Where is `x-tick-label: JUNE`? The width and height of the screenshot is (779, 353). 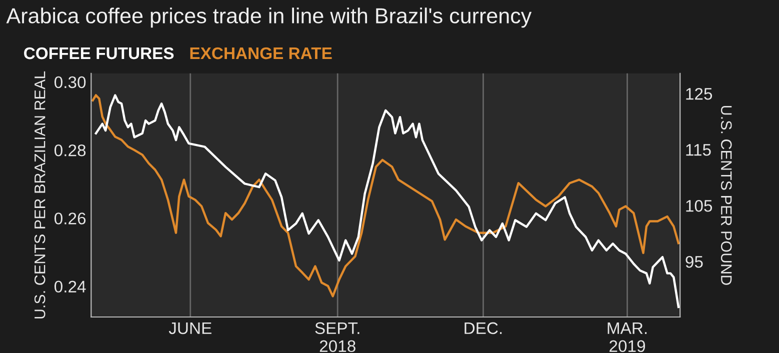 x-tick-label: JUNE is located at coordinates (190, 328).